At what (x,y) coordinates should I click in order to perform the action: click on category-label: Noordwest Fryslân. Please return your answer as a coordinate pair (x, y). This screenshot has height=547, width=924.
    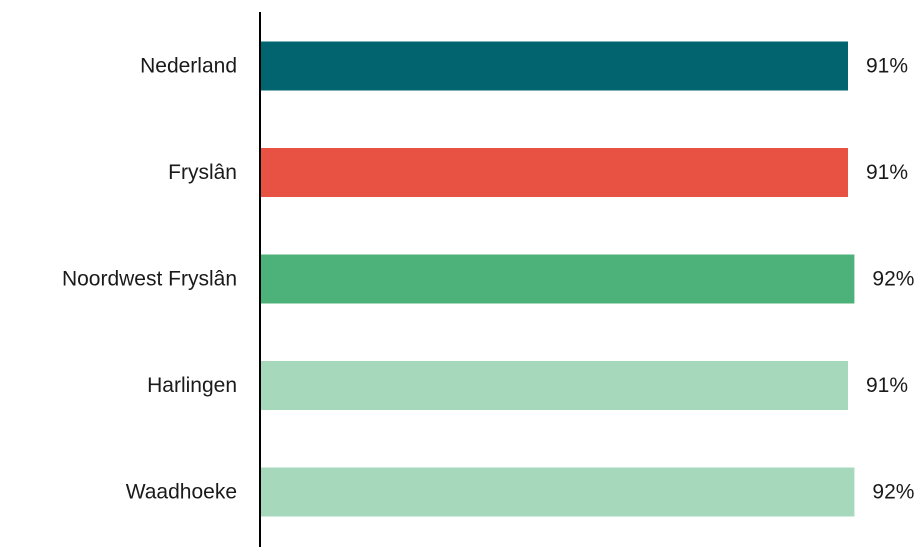
    Looking at the image, I should click on (149, 279).